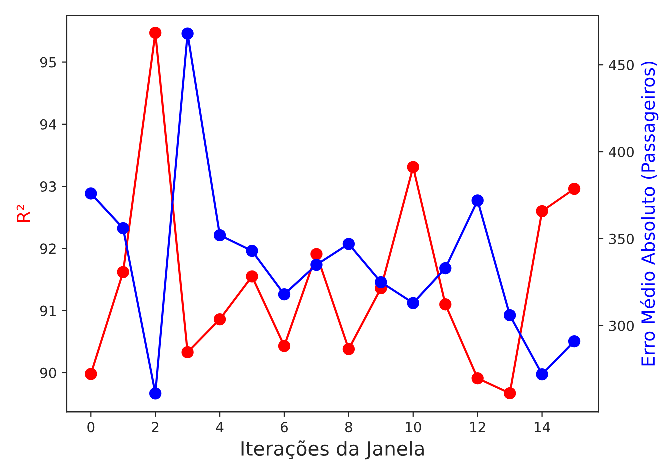 The height and width of the screenshot is (462, 663). What do you see at coordinates (621, 239) in the screenshot?
I see `y2-tick-label: 350` at bounding box center [621, 239].